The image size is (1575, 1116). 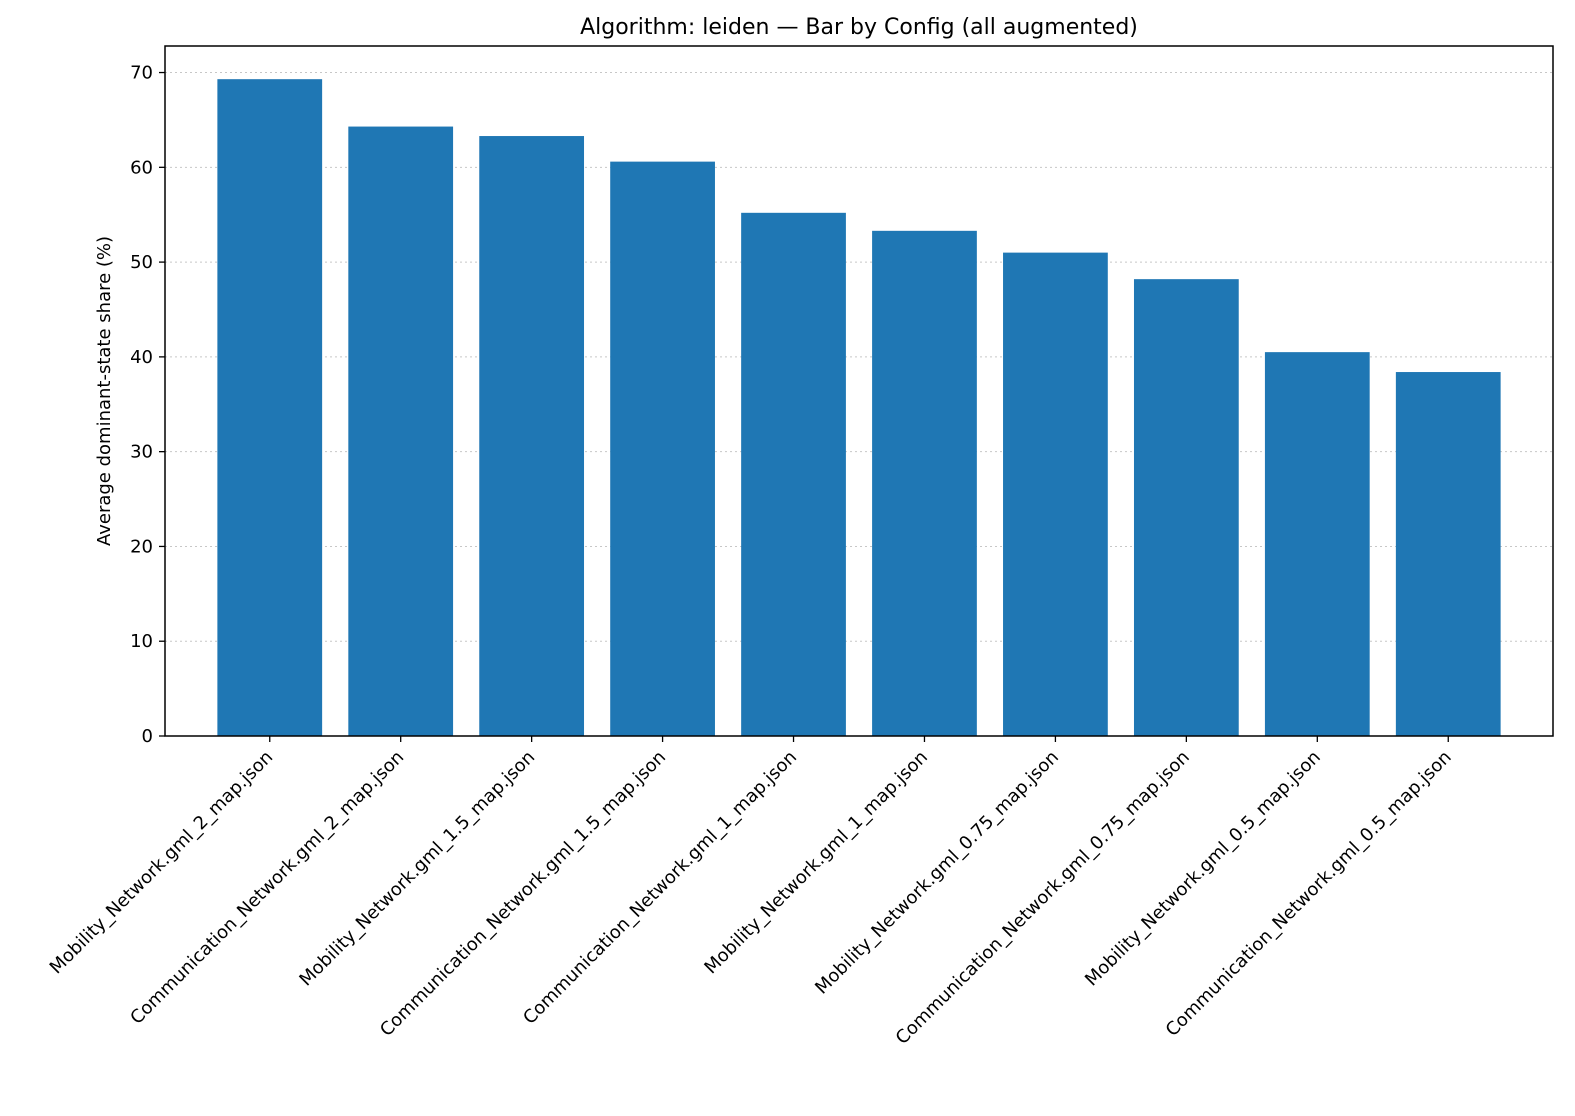 I want to click on x-tick-label: Mobility_Network.gml_1_map.json, so click(x=816, y=863).